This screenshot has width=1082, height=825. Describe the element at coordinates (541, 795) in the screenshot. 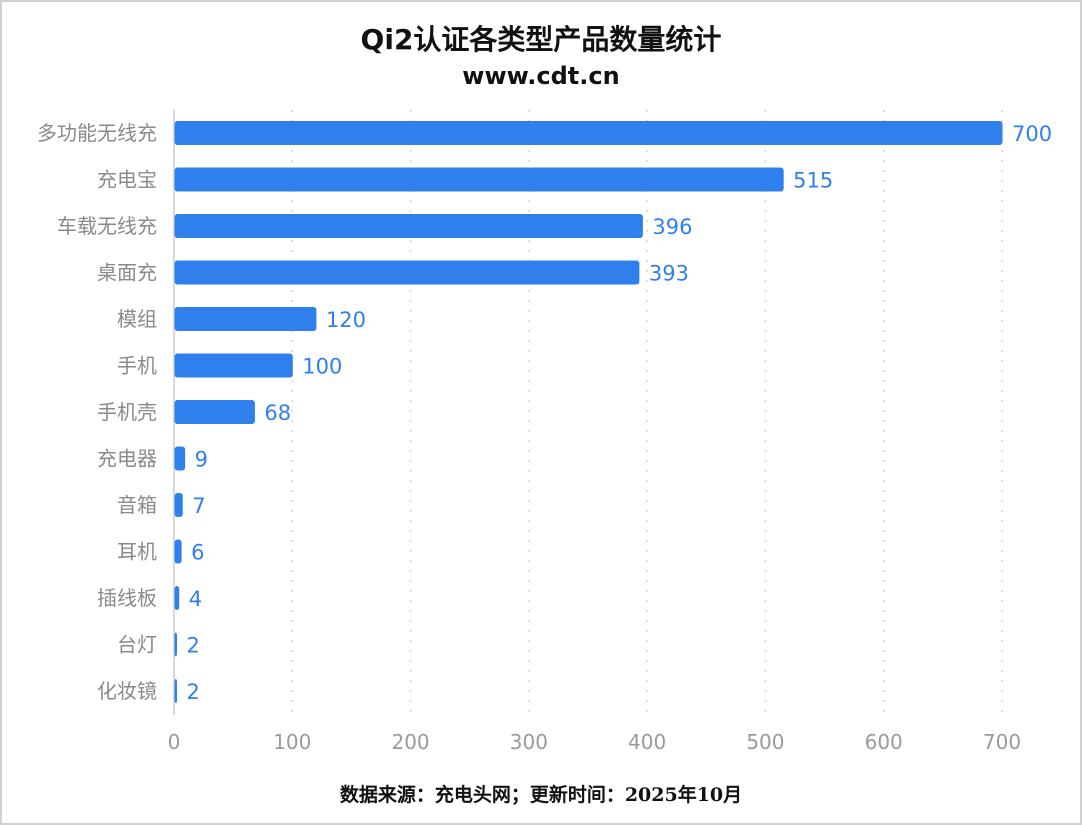

I see `chart-footer: 数据来源：充电头网；更新时间：2025年10月` at that location.